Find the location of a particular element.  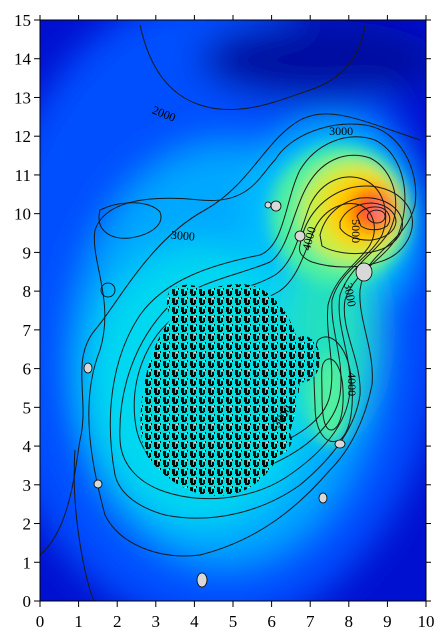

x-tick-label: 3 is located at coordinates (156, 621).